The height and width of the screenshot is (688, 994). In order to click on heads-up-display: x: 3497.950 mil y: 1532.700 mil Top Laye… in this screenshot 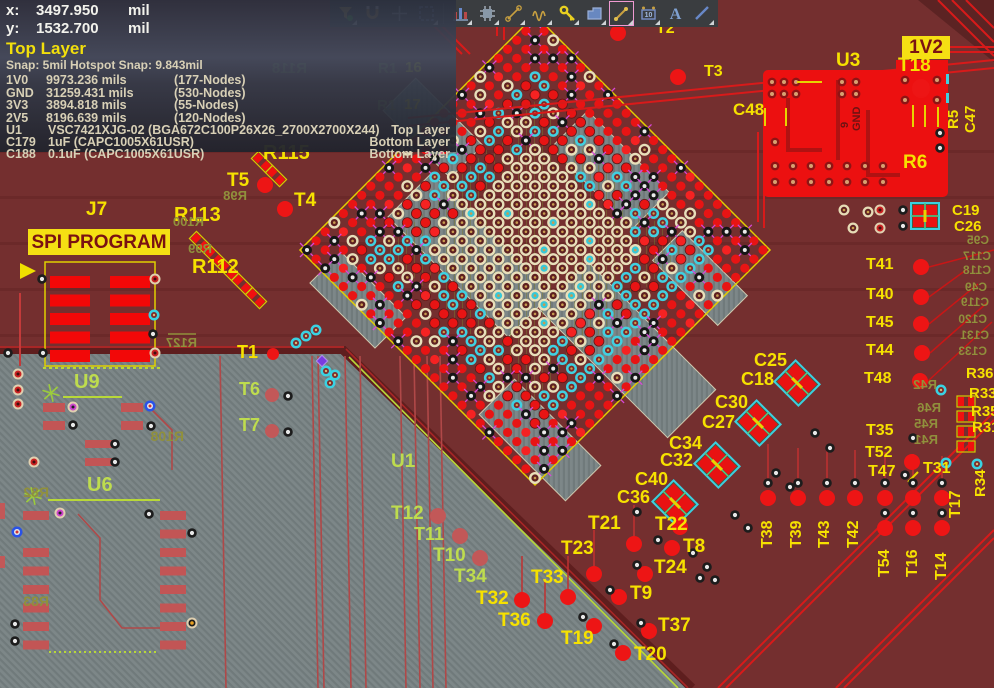, I will do `click(228, 80)`.